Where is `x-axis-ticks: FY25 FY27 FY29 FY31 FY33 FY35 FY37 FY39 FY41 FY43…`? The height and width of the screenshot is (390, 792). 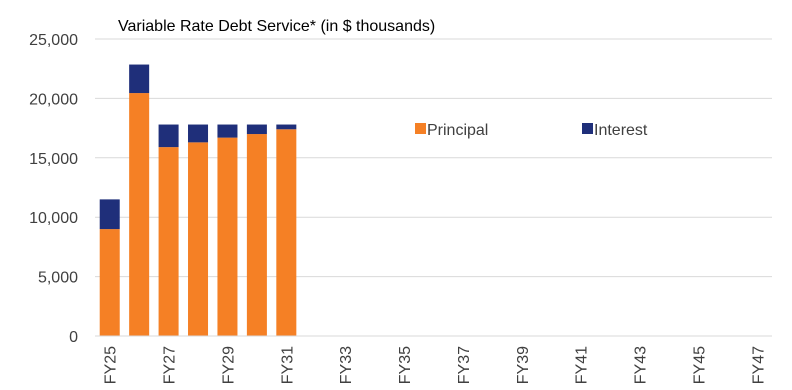 x-axis-ticks: FY25 FY27 FY29 FY31 FY33 FY35 FY37 FY39 FY41 FY43… is located at coordinates (435, 365).